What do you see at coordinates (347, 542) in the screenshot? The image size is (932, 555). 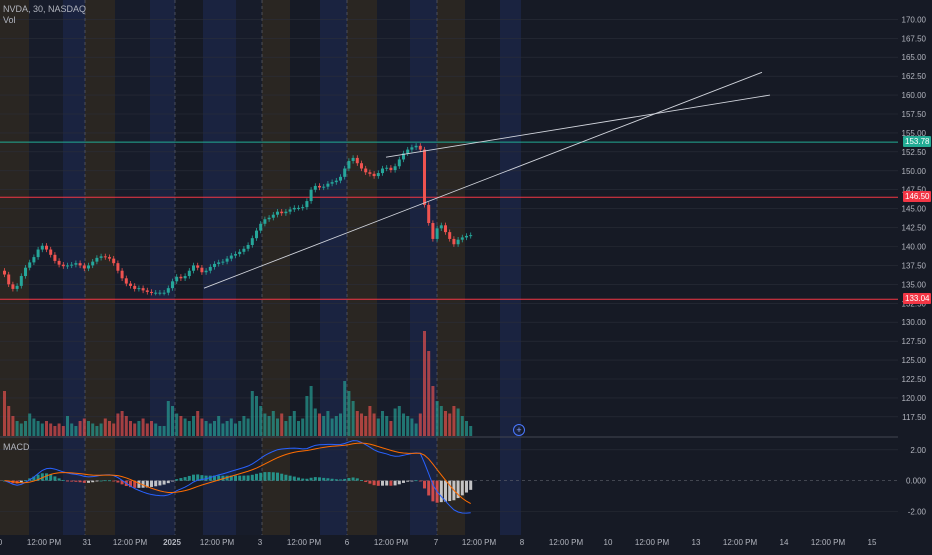 I see `time-tick-label: 6` at bounding box center [347, 542].